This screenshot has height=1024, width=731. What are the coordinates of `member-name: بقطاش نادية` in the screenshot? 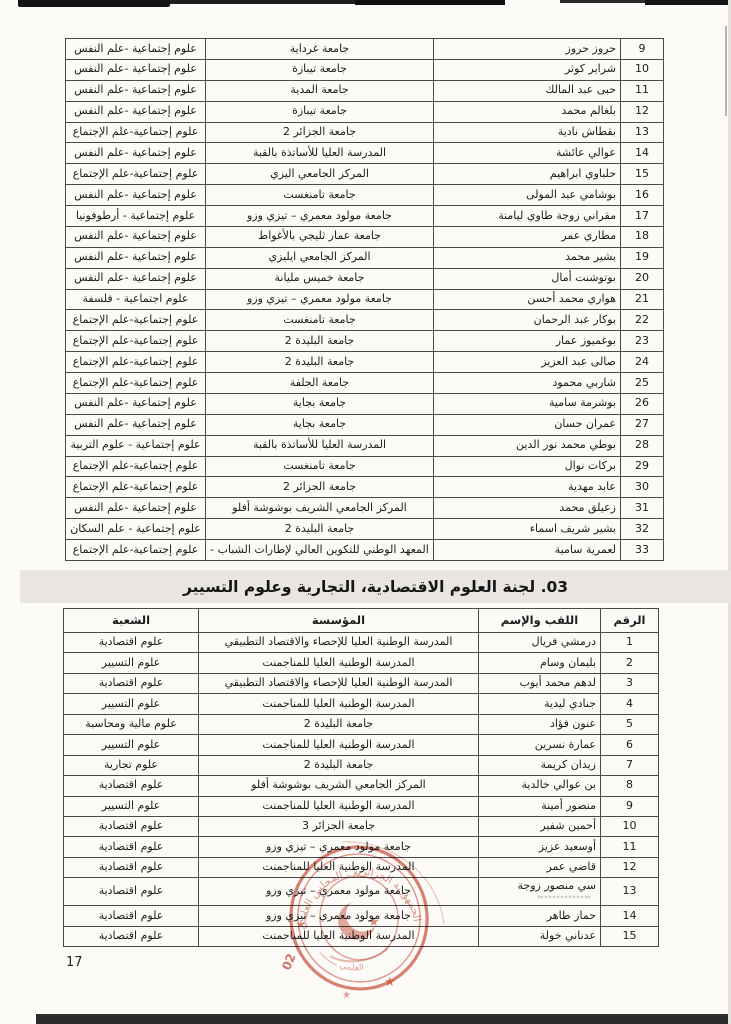 It's located at (527, 132).